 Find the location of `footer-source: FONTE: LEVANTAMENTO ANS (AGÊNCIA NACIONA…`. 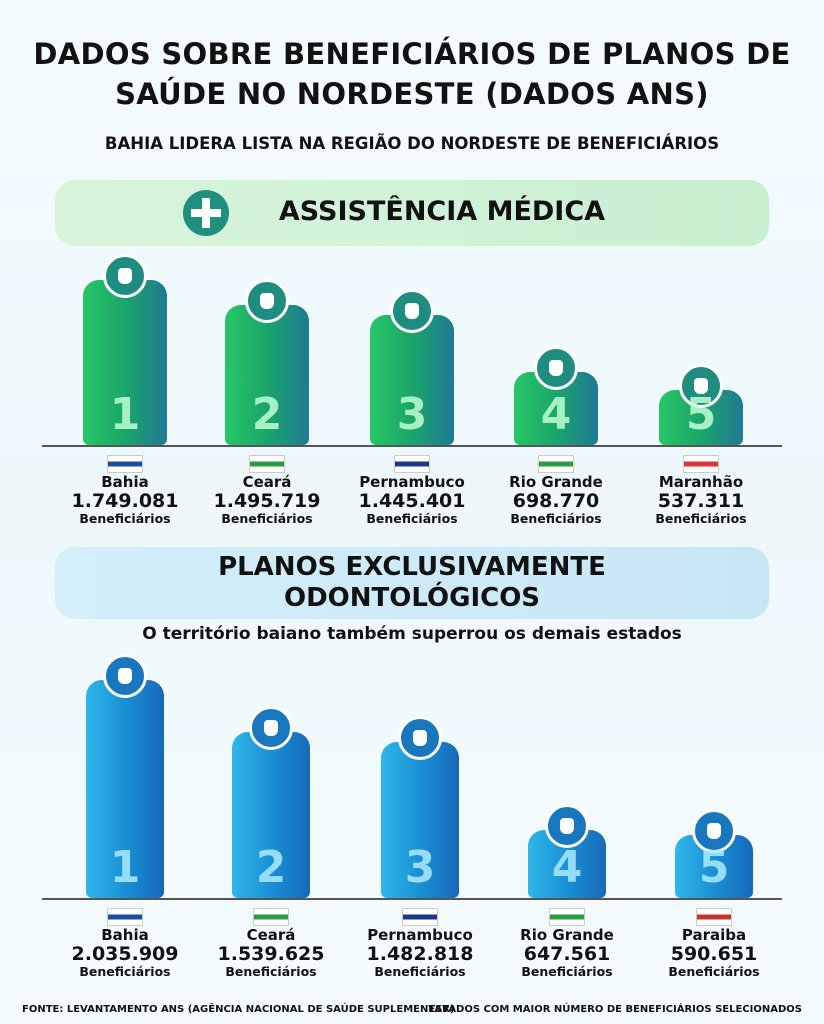

footer-source: FONTE: LEVANTAMENTO ANS (AGÊNCIA NACIONA… is located at coordinates (238, 1009).